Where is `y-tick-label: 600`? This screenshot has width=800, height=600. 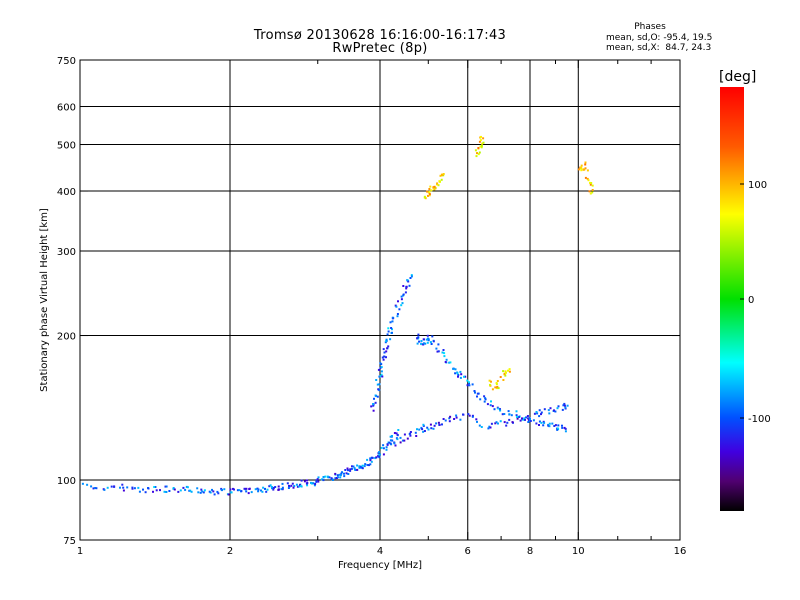
y-tick-label: 600 is located at coordinates (66, 108).